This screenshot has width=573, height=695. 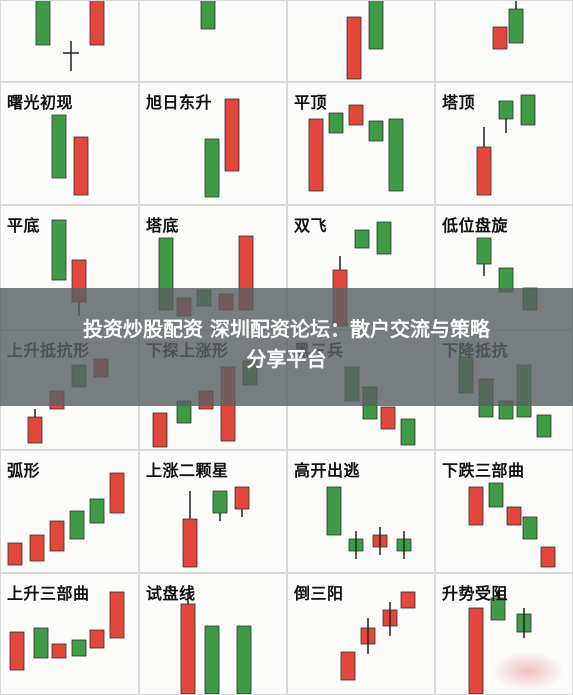 I want to click on pattern-cell: 下跌三部曲, so click(x=504, y=511).